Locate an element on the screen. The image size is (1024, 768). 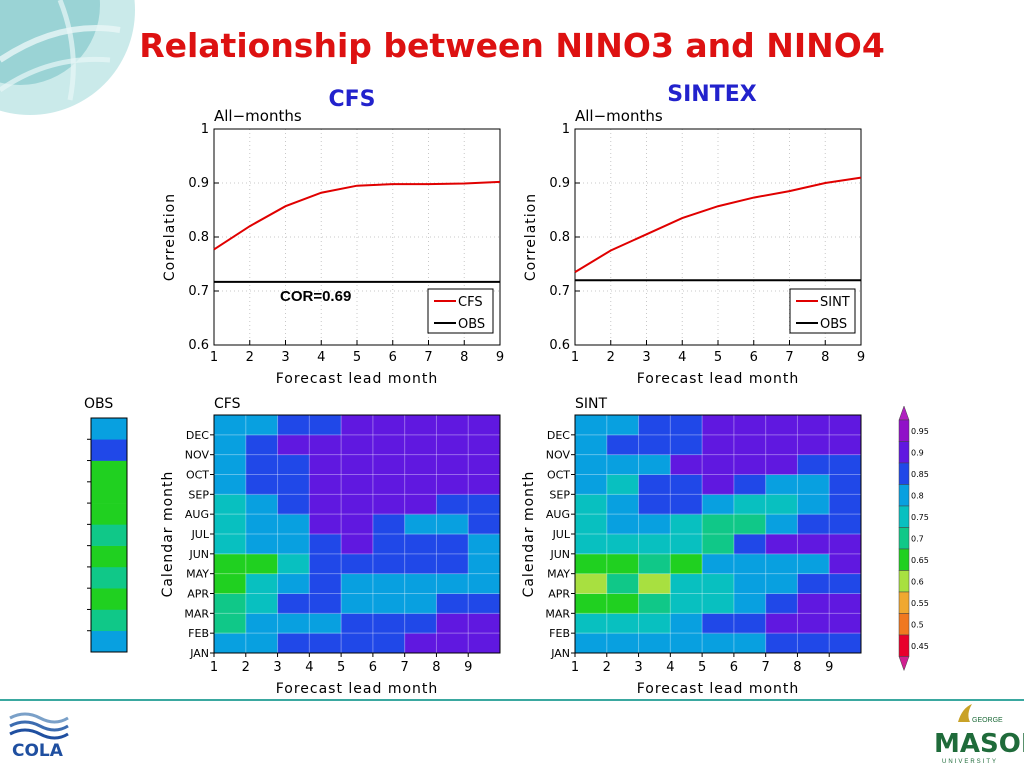
cola-logo-text: COLA is located at coordinates (38, 751).